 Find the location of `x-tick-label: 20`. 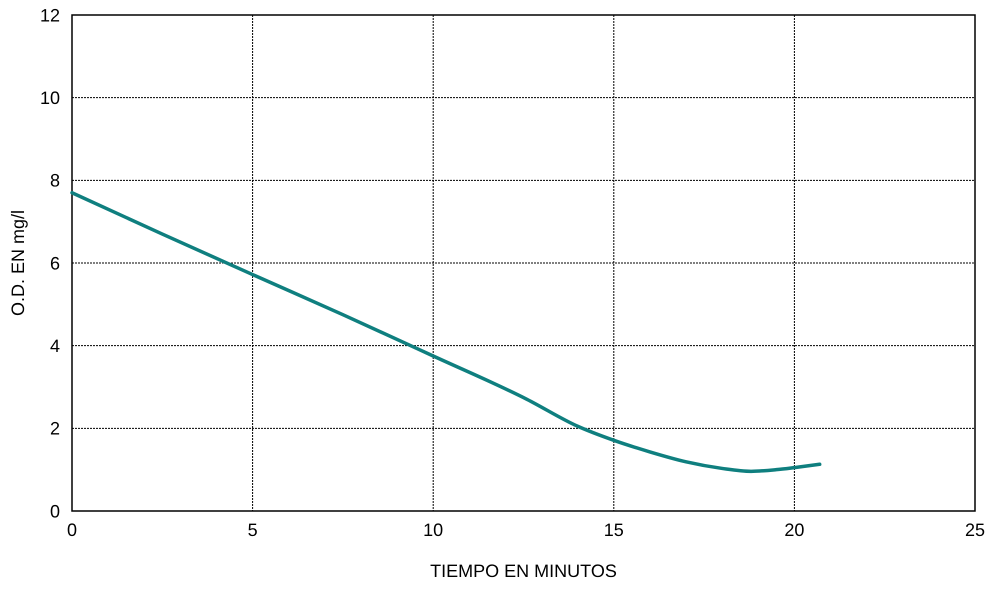

x-tick-label: 20 is located at coordinates (794, 530).